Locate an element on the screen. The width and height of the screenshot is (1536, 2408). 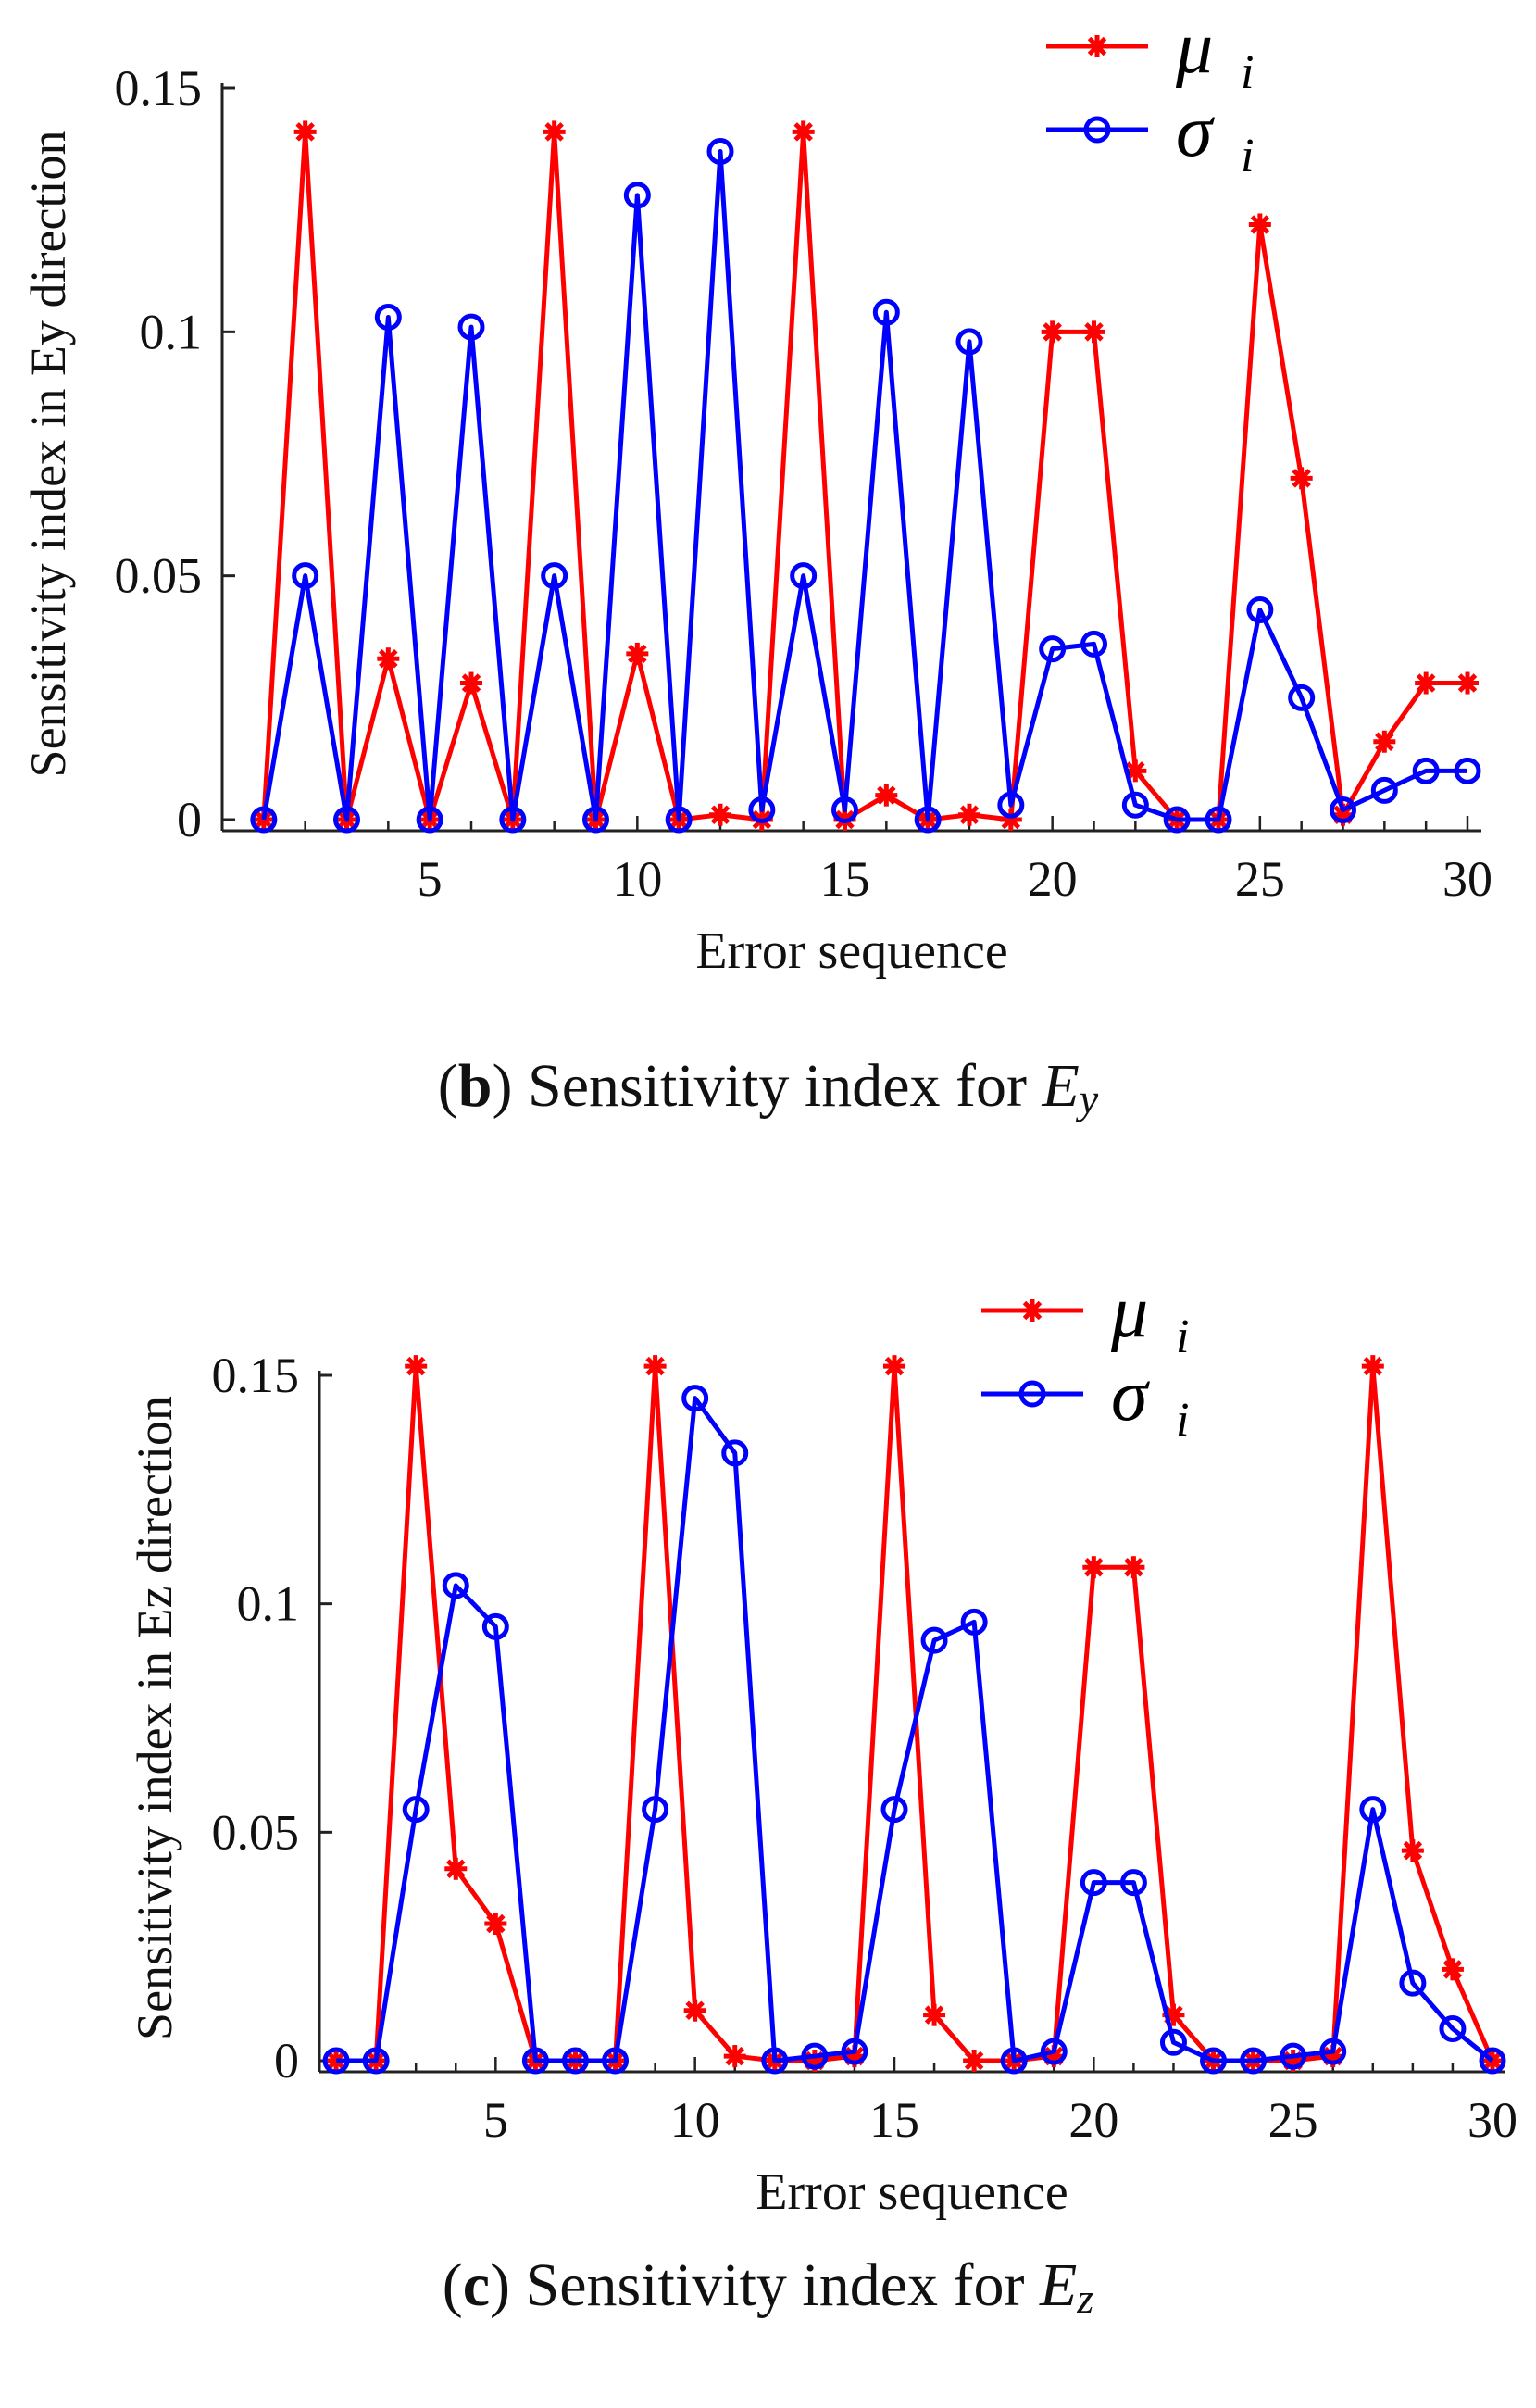
caption-label: b is located at coordinates (475, 1086).